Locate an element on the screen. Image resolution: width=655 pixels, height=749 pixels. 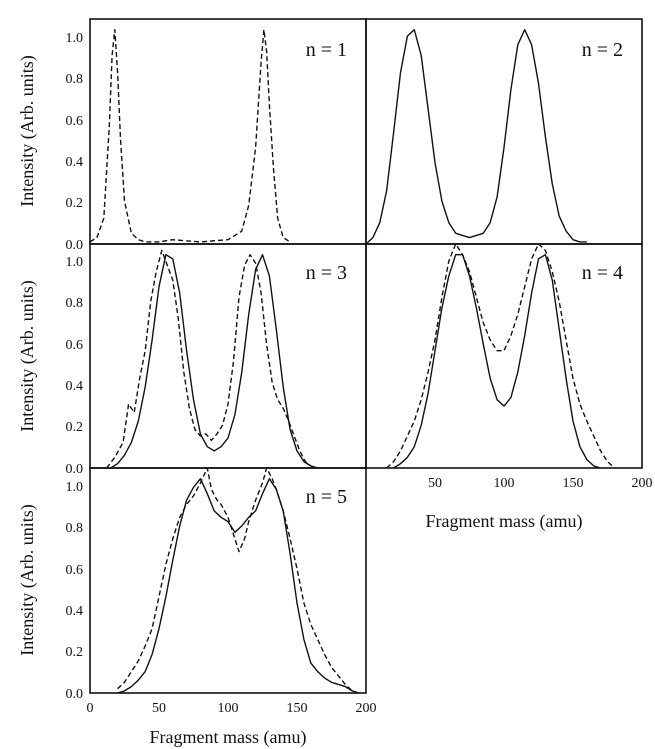
y-ticks-n3: 0.0 0.2 0.4 0.6 0.8 1.0 is located at coordinates (75, 366).